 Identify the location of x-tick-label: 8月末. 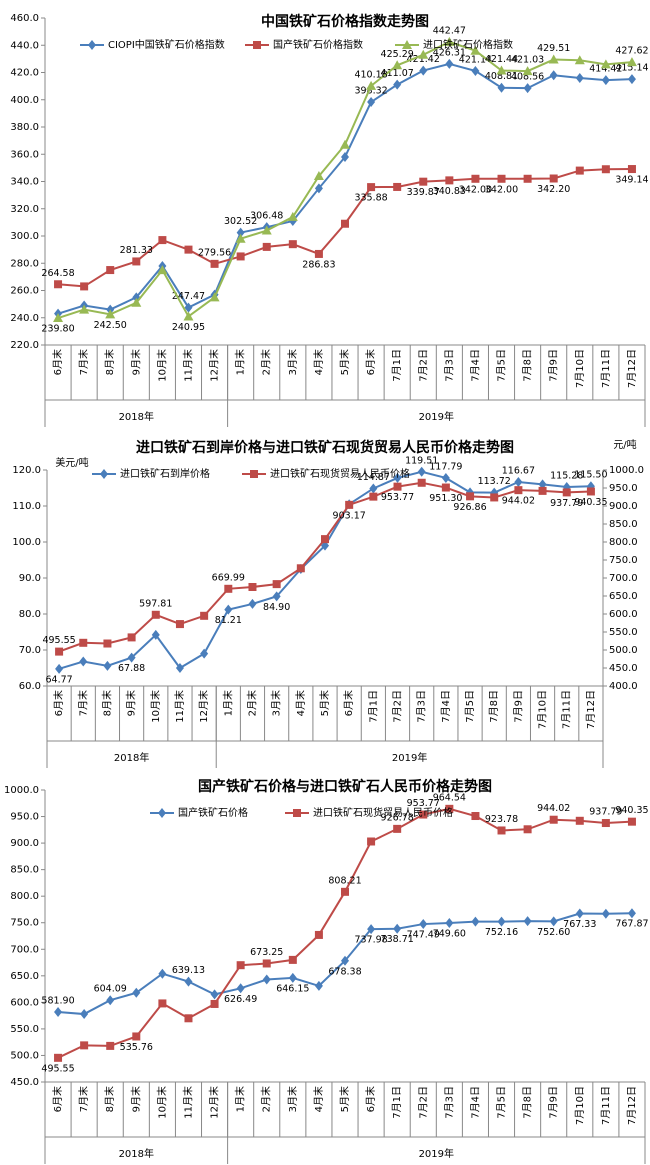
(106, 703).